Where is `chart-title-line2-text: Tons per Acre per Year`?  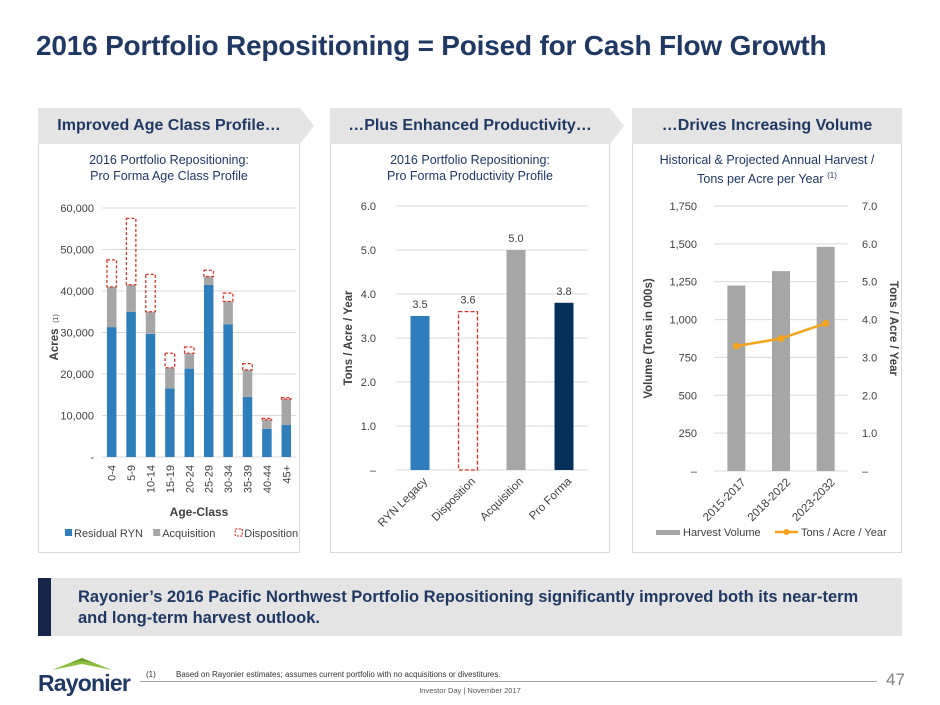
chart-title-line2-text: Tons per Acre per Year is located at coordinates (760, 179).